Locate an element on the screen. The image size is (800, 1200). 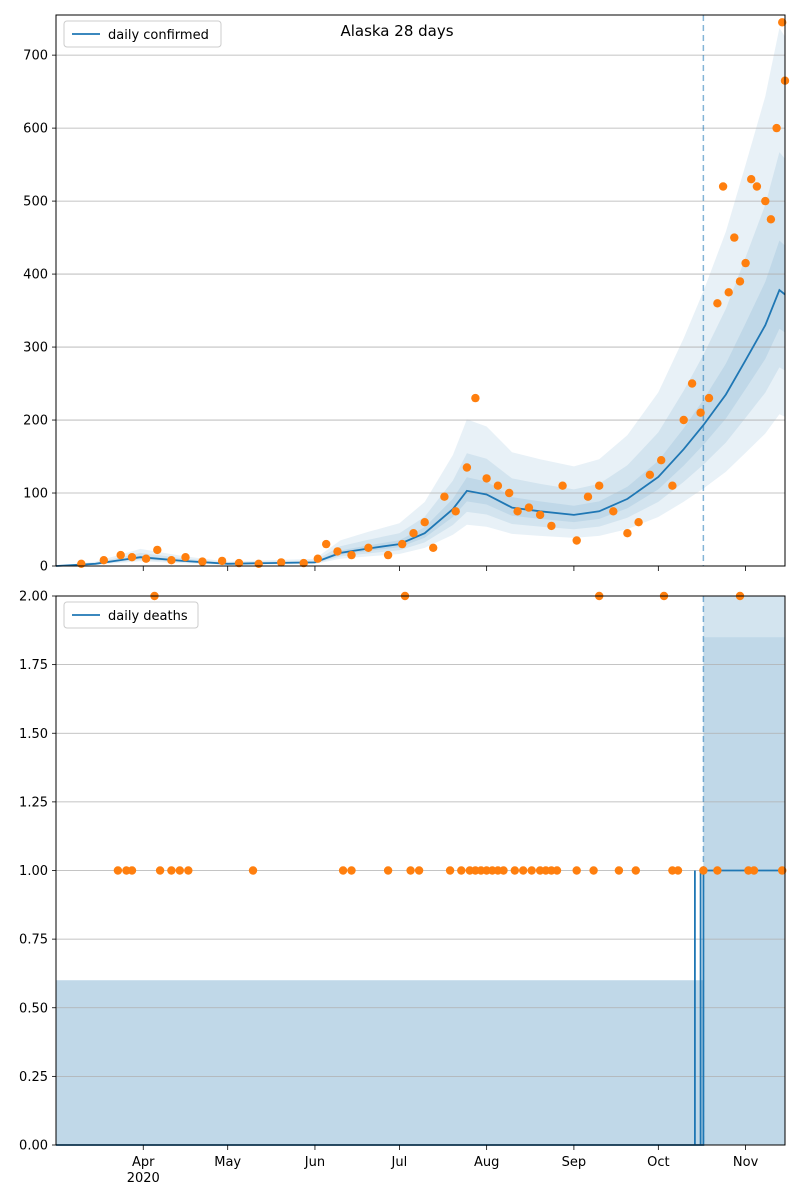
y-tick-label: 400 is located at coordinates (35, 275).